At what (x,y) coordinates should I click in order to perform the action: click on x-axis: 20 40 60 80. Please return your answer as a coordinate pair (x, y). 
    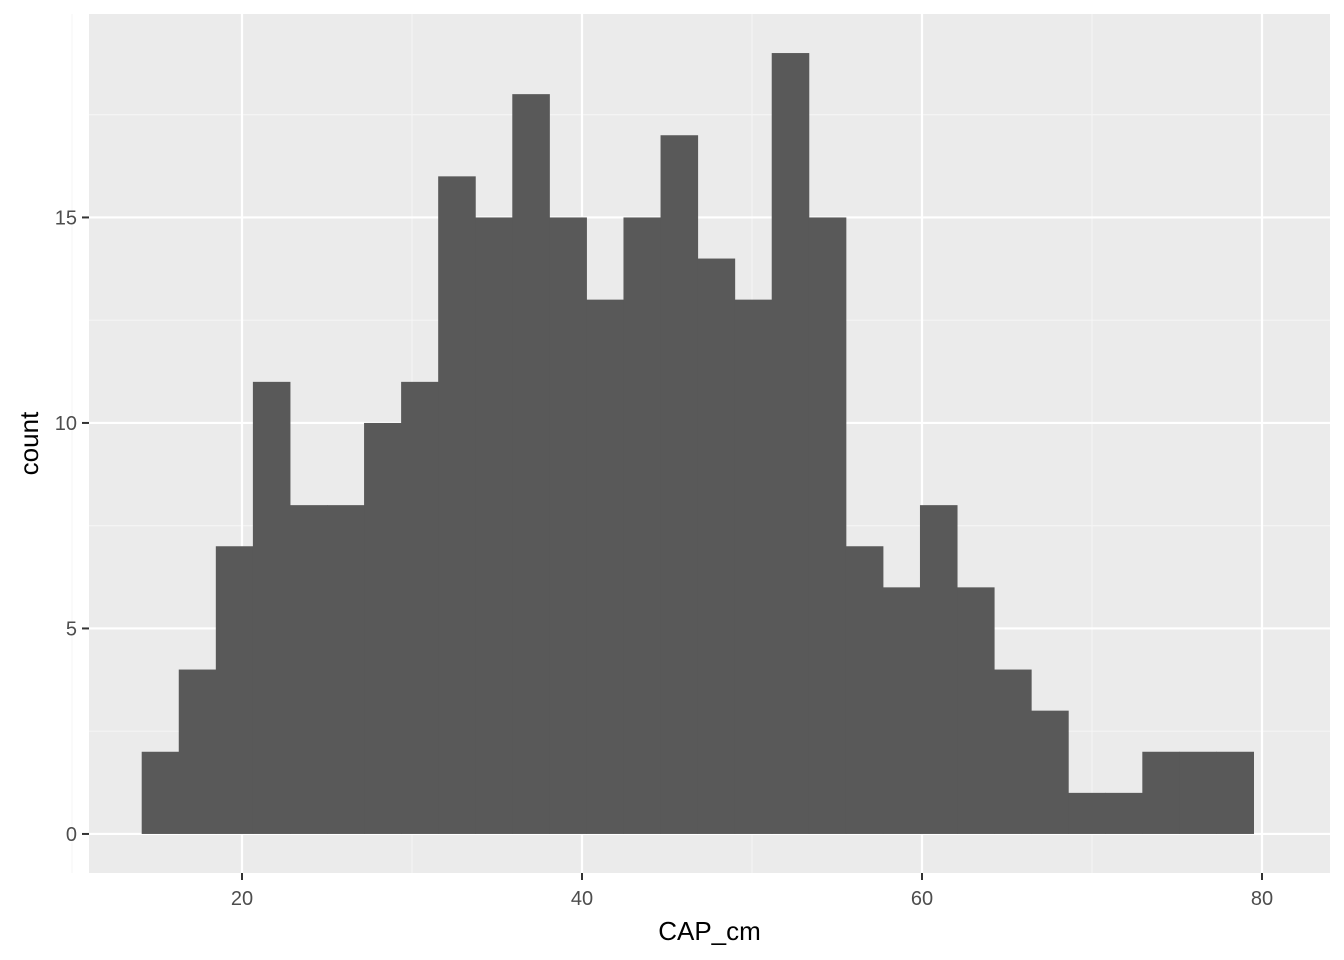
    Looking at the image, I should click on (752, 891).